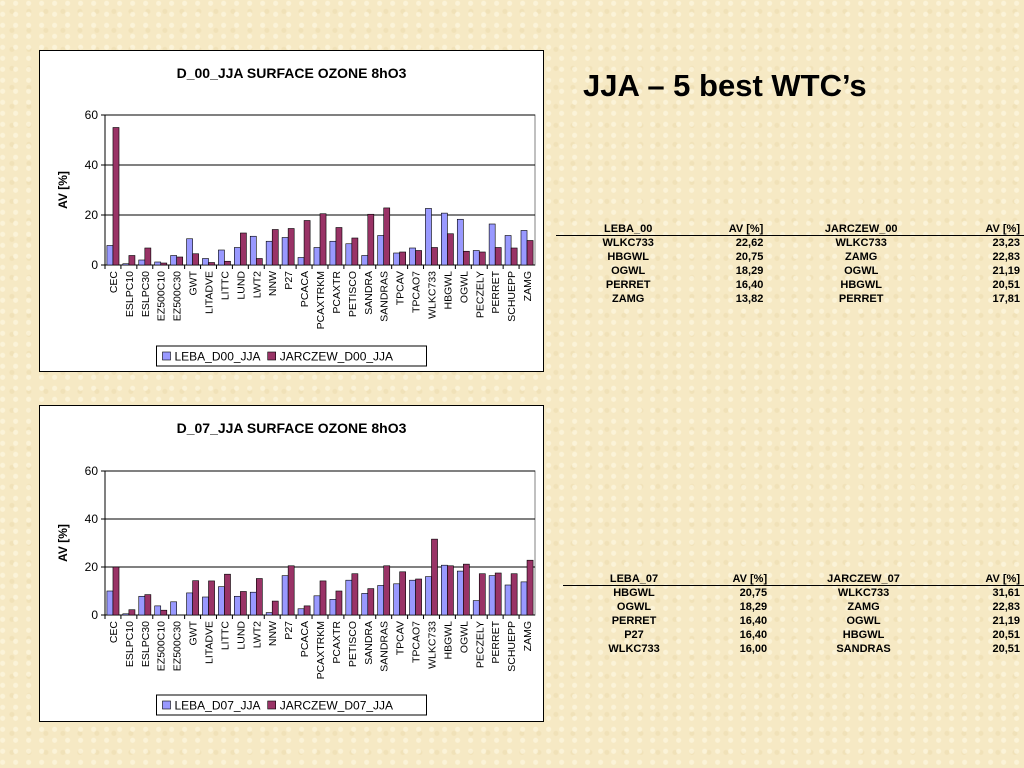  Describe the element at coordinates (863, 579) in the screenshot. I see `table-header-cell: JARCZEW_07` at that location.